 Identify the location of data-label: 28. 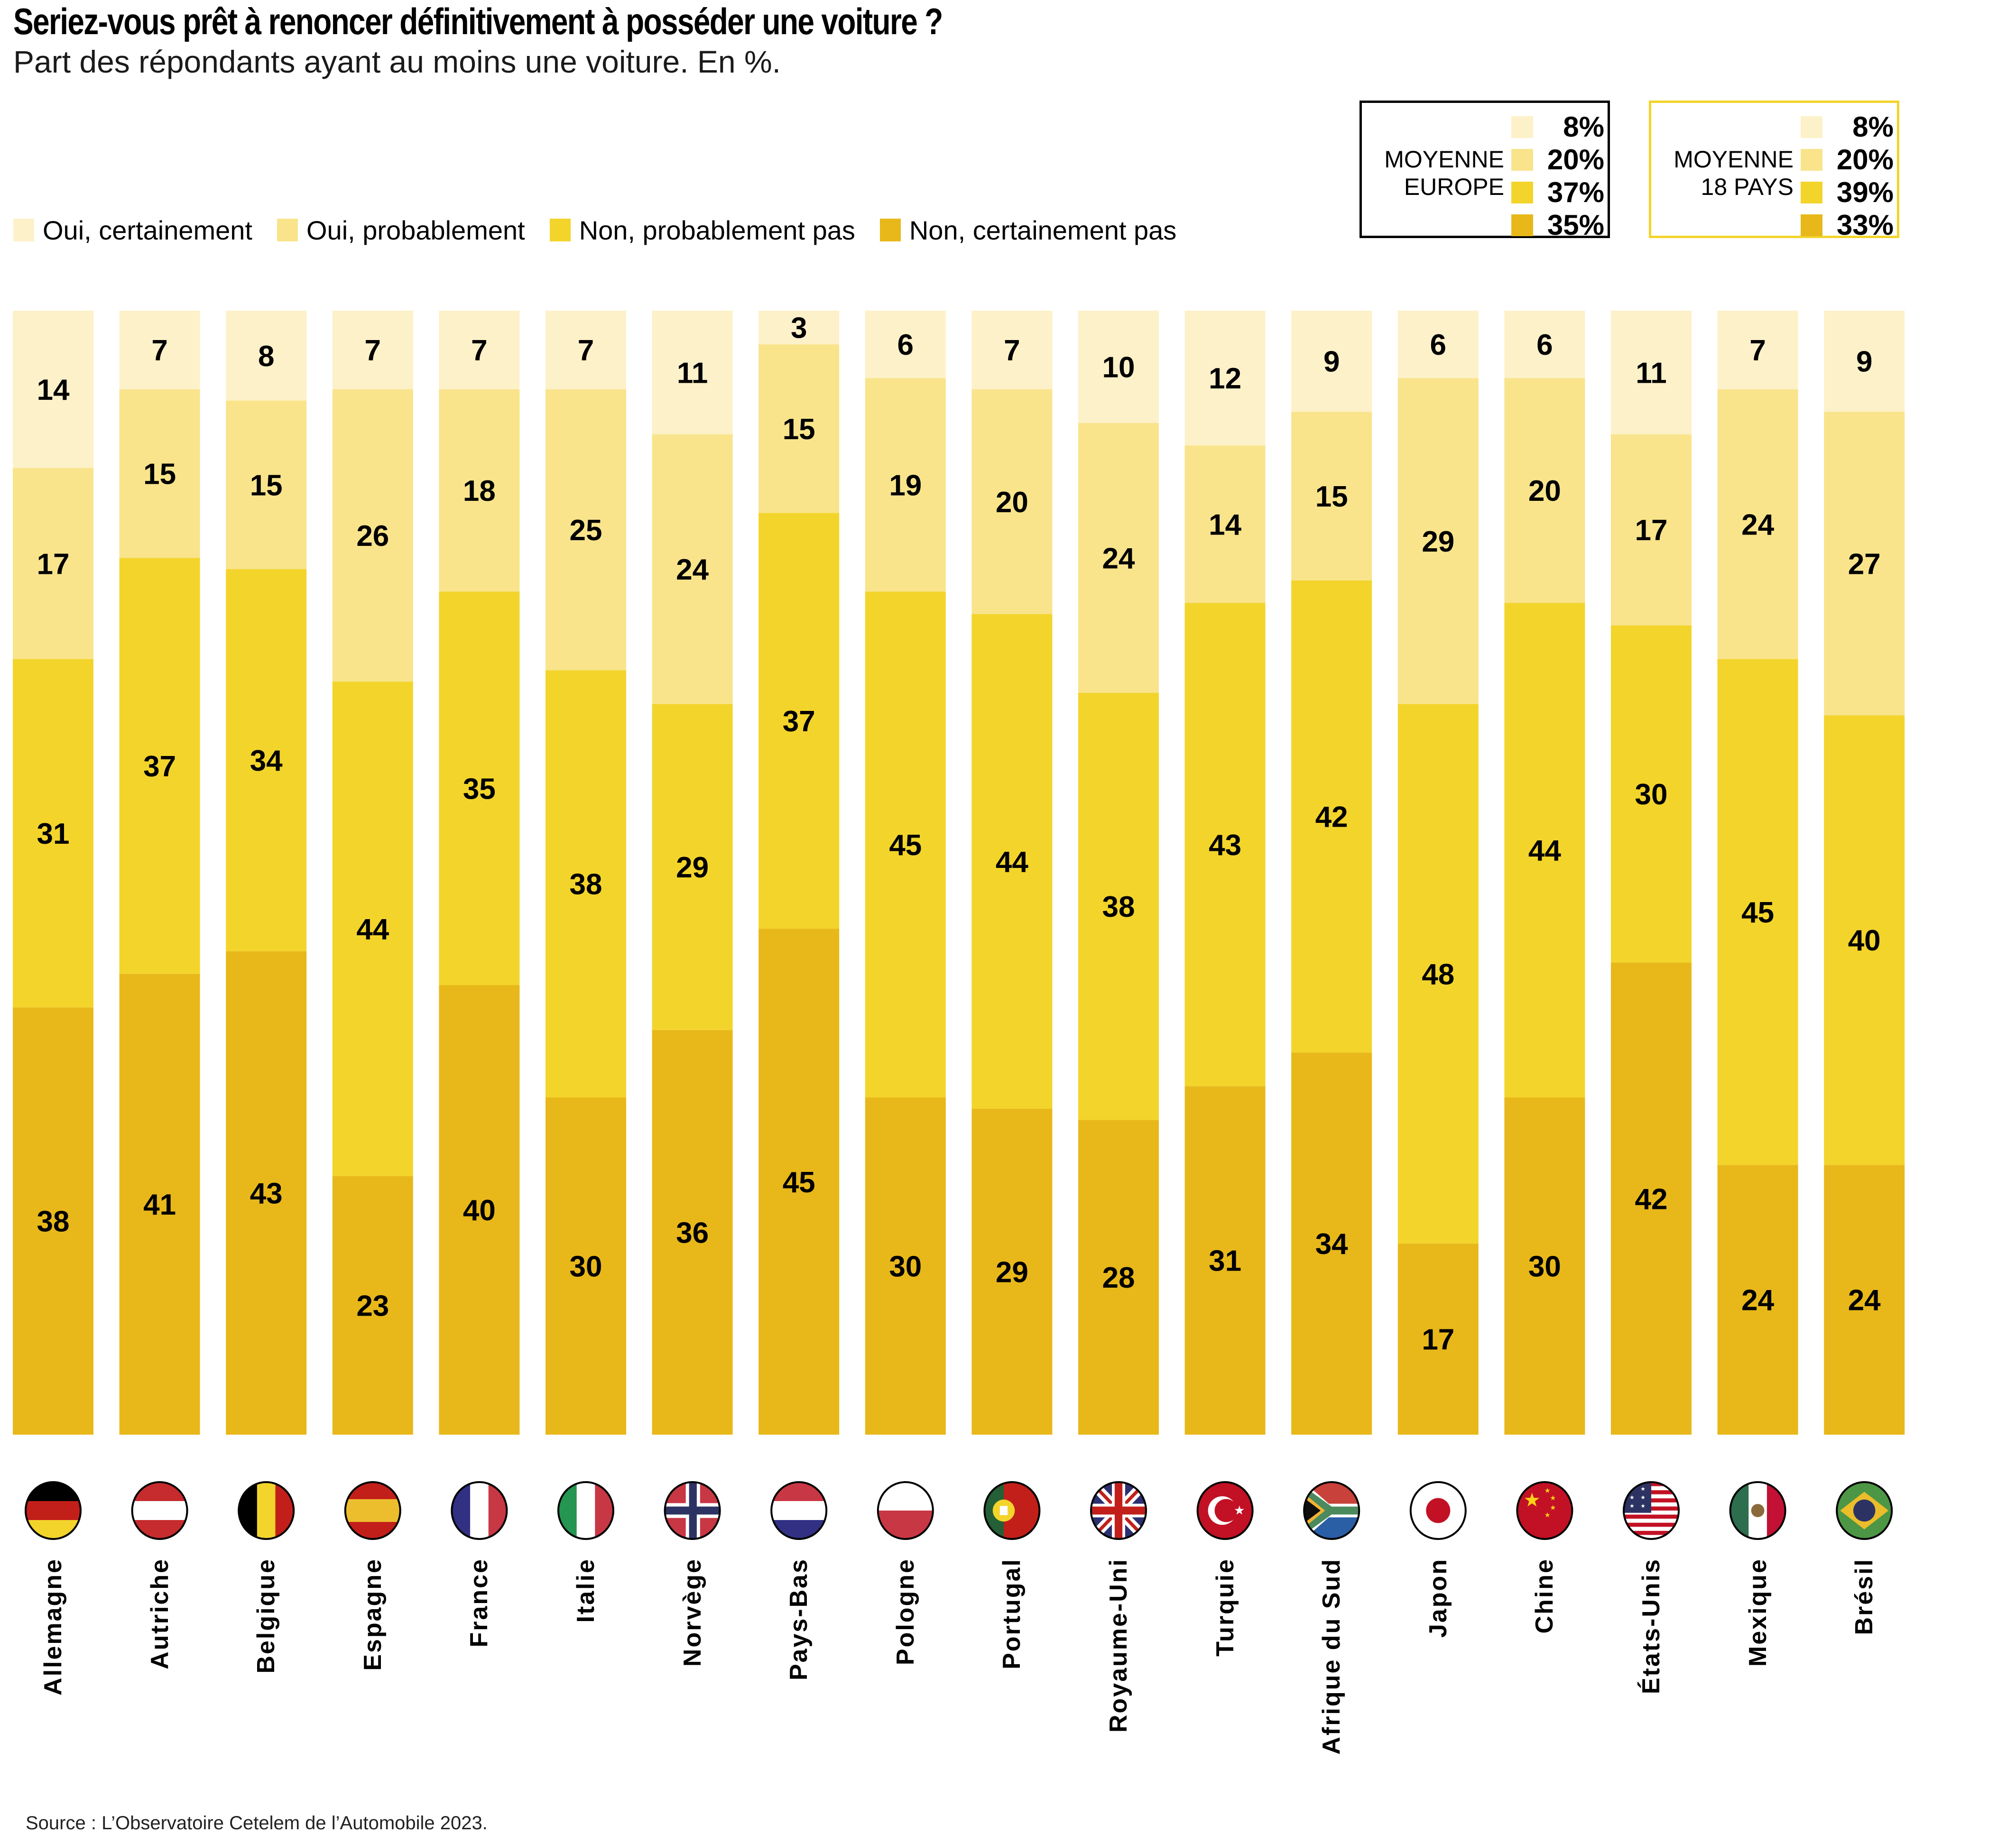
(1118, 1278).